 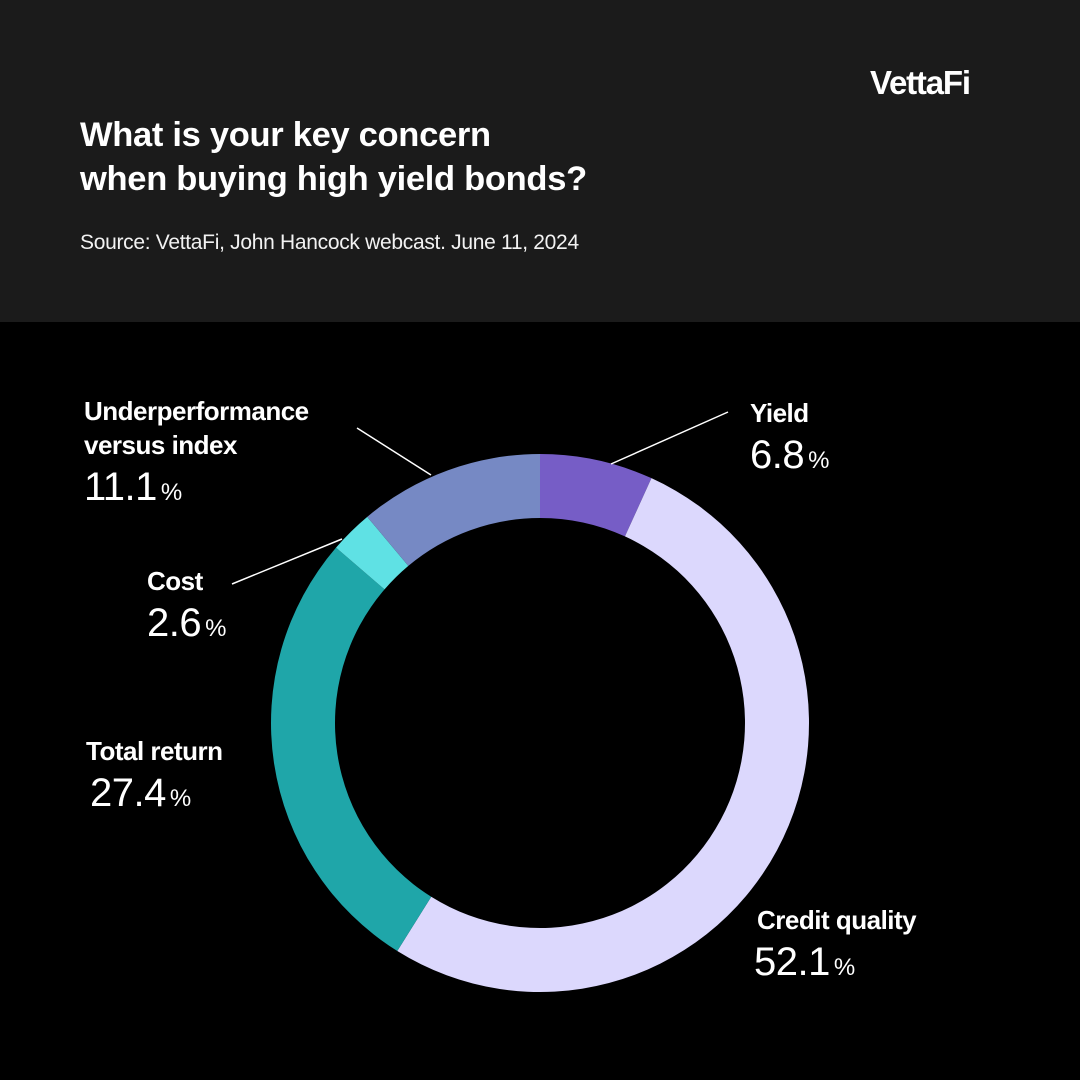 What do you see at coordinates (779, 413) in the screenshot?
I see `label-yield-name: Yield` at bounding box center [779, 413].